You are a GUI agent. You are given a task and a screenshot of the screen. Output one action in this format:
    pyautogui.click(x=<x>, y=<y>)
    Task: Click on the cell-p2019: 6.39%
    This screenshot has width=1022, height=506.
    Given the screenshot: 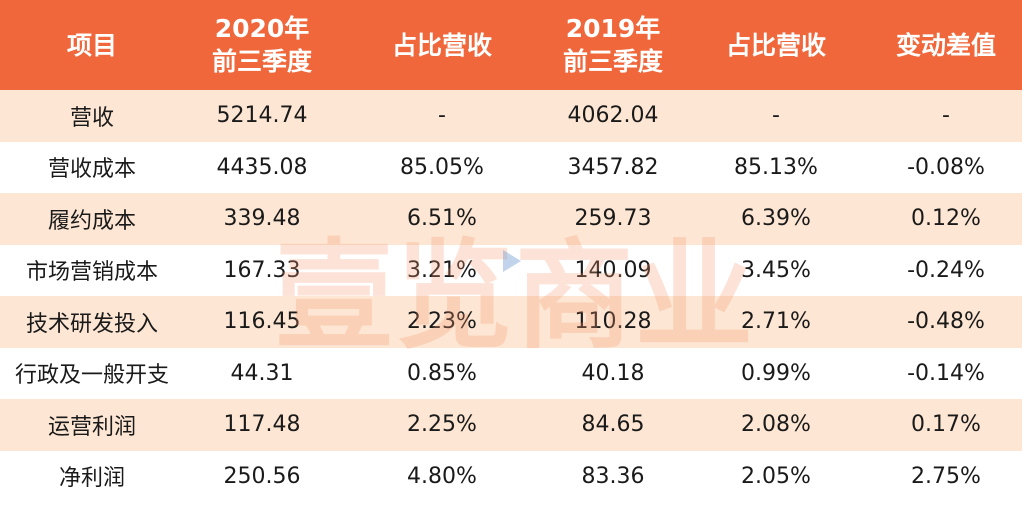 What is the action you would take?
    pyautogui.click(x=776, y=219)
    